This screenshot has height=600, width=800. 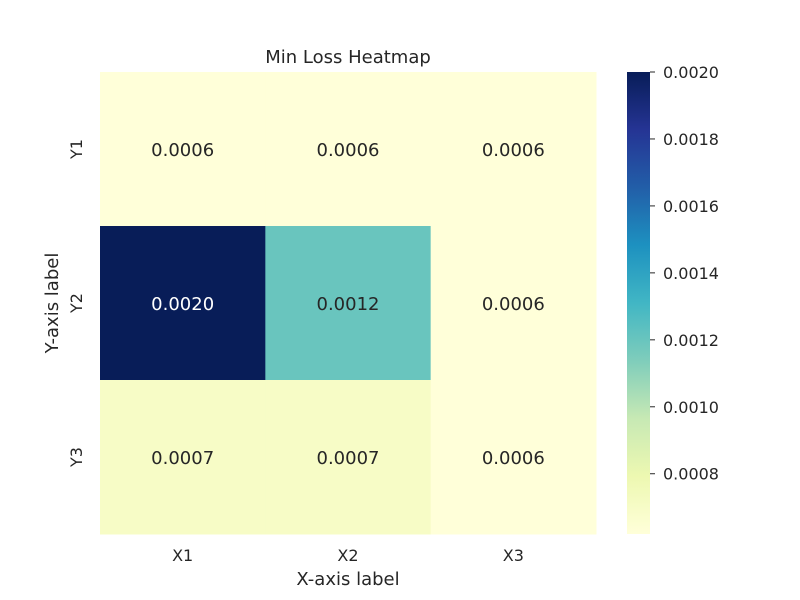 I want to click on heatmap-cell-y3-x1, so click(x=183, y=457).